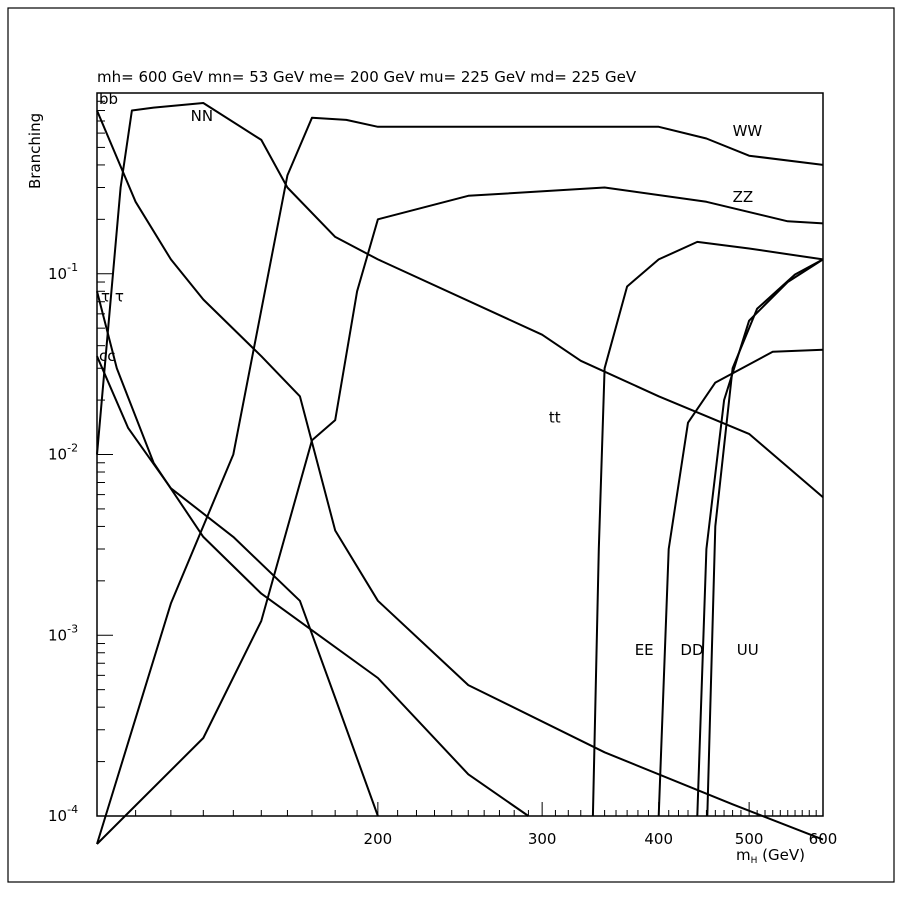  What do you see at coordinates (72, 809) in the screenshot?
I see `y-tick-exponent: -4` at bounding box center [72, 809].